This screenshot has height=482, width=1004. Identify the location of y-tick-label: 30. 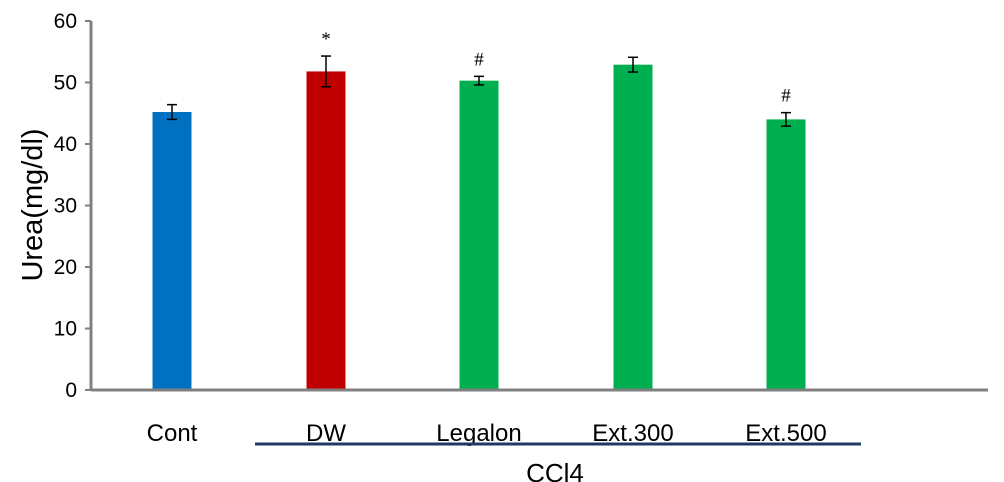
(65, 206).